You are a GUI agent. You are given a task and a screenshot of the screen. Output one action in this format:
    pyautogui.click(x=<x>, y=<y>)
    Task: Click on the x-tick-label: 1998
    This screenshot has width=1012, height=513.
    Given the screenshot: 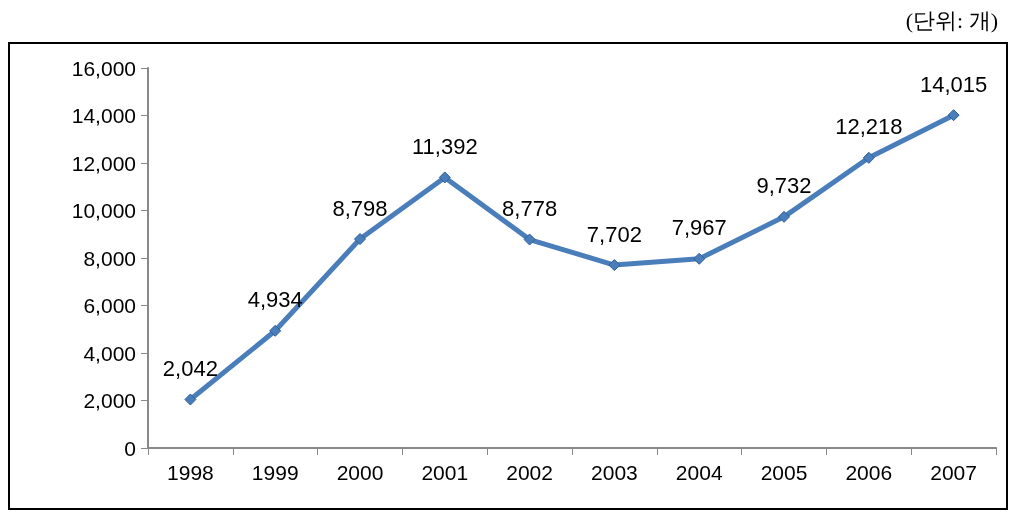 What is the action you would take?
    pyautogui.click(x=190, y=472)
    